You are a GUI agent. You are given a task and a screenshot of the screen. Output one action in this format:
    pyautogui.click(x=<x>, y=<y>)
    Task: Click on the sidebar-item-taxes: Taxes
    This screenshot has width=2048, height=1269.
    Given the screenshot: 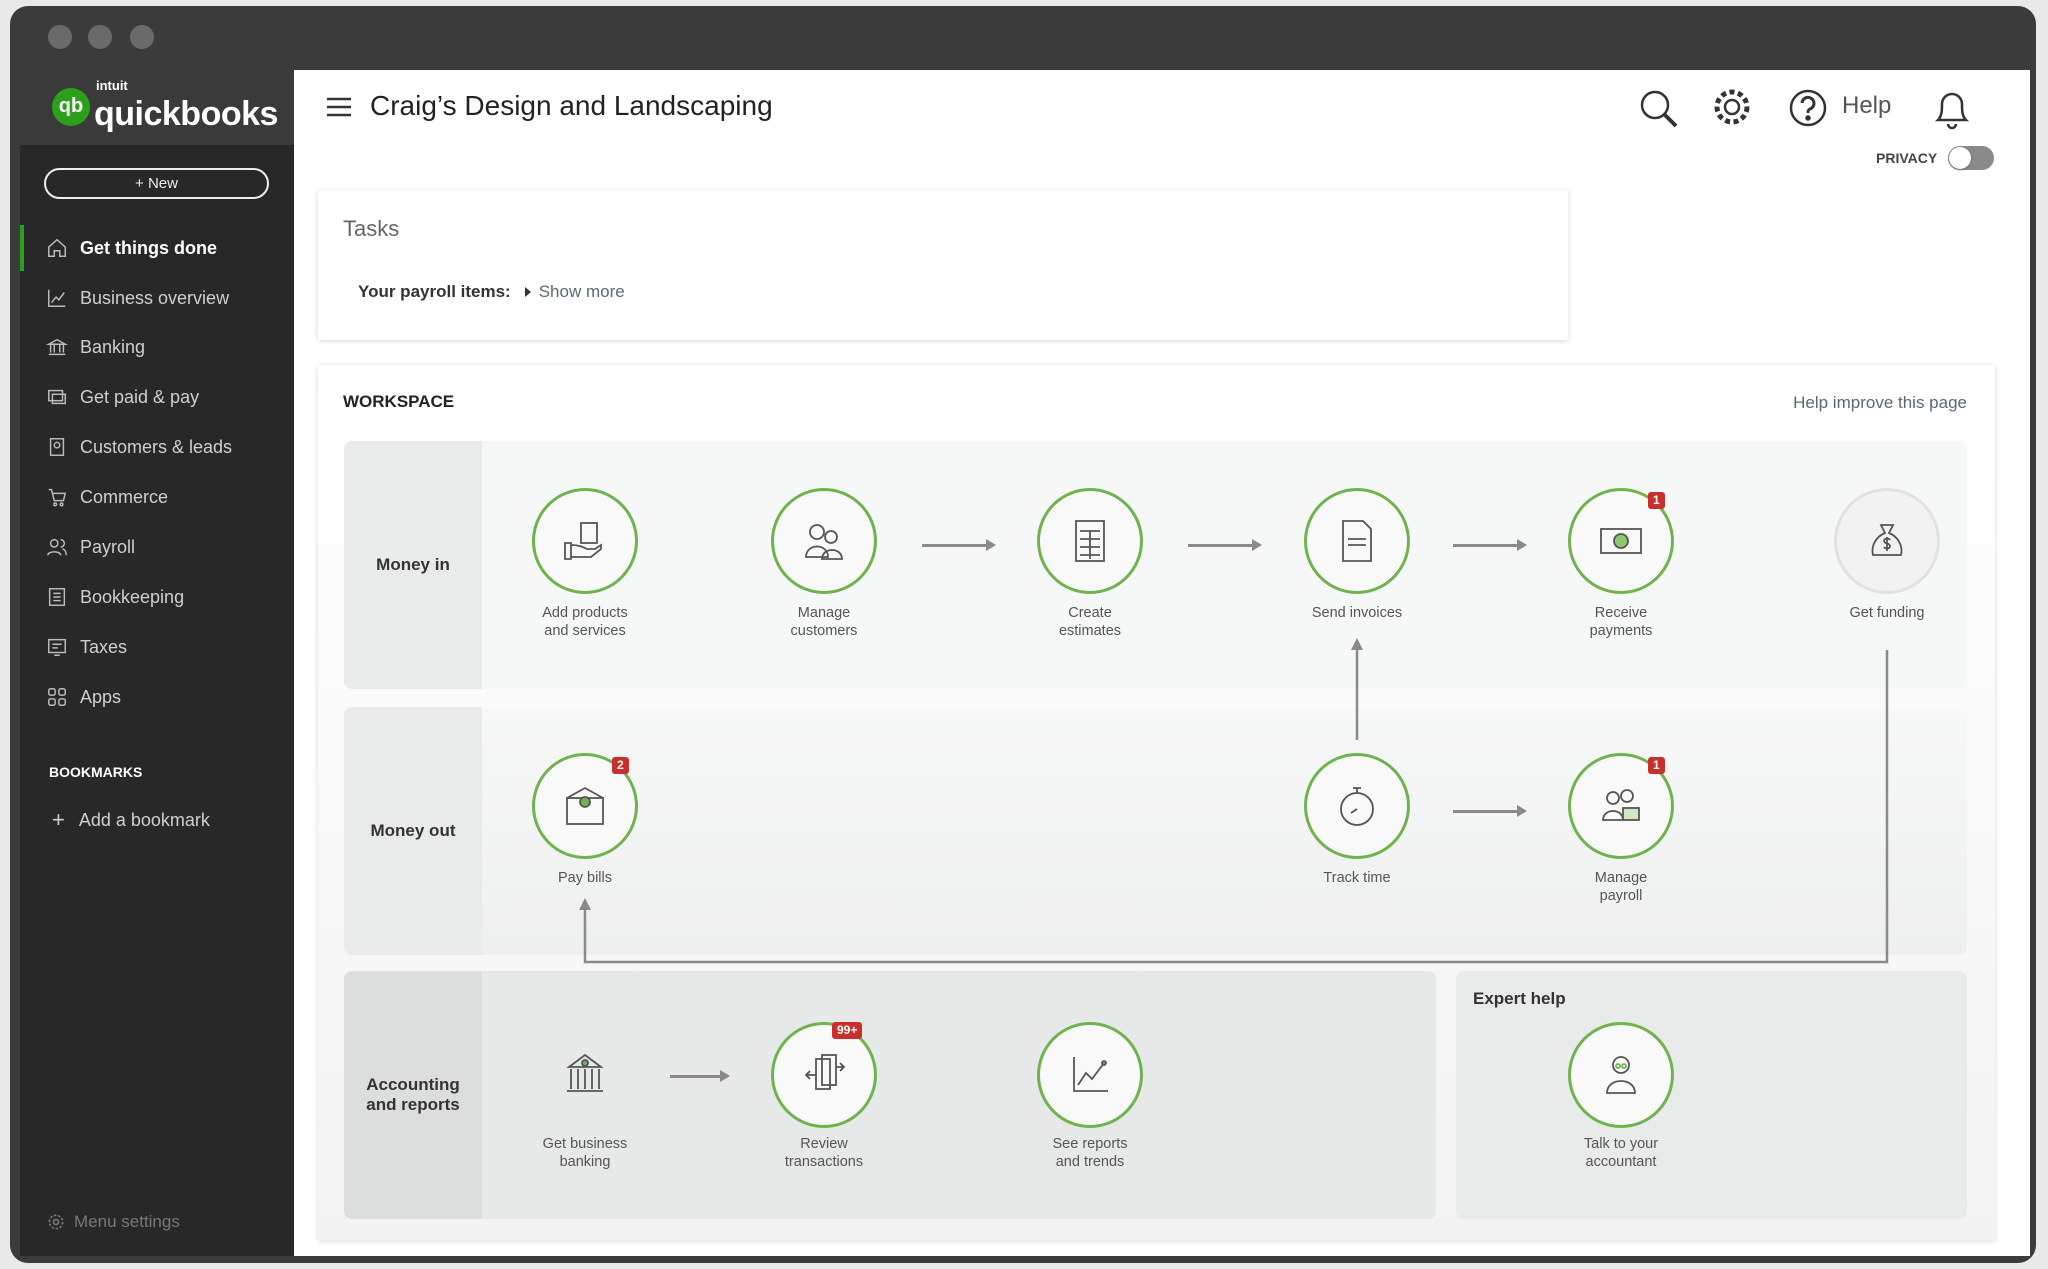 What is the action you would take?
    pyautogui.click(x=157, y=647)
    